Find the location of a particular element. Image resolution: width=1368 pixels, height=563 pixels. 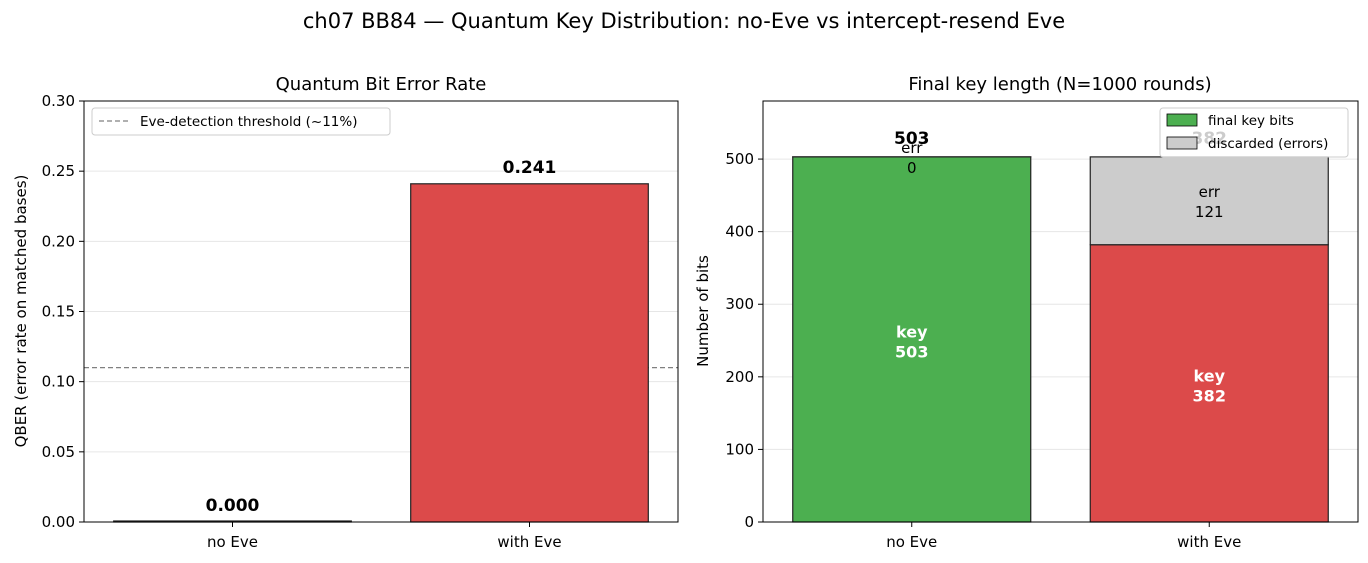

qber-x-tick-label: with Eve is located at coordinates (529, 542).